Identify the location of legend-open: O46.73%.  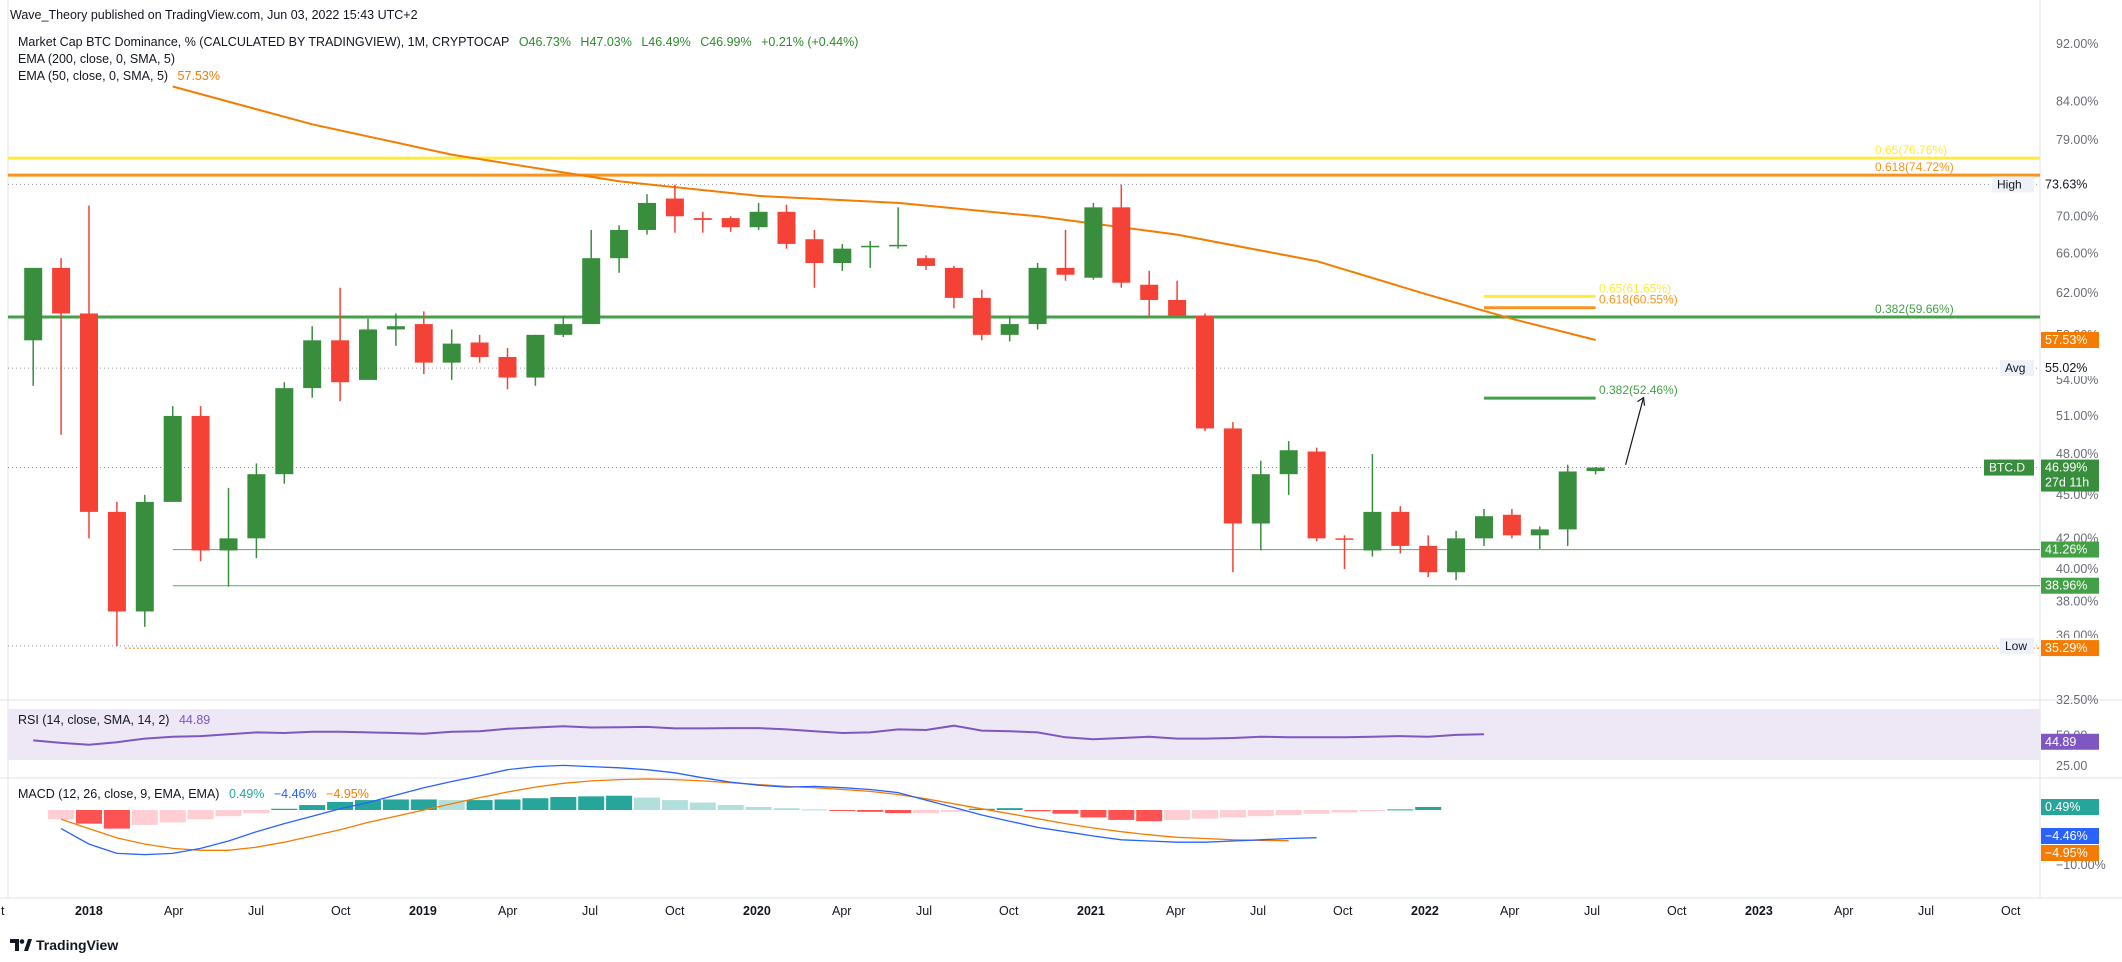
(544, 42).